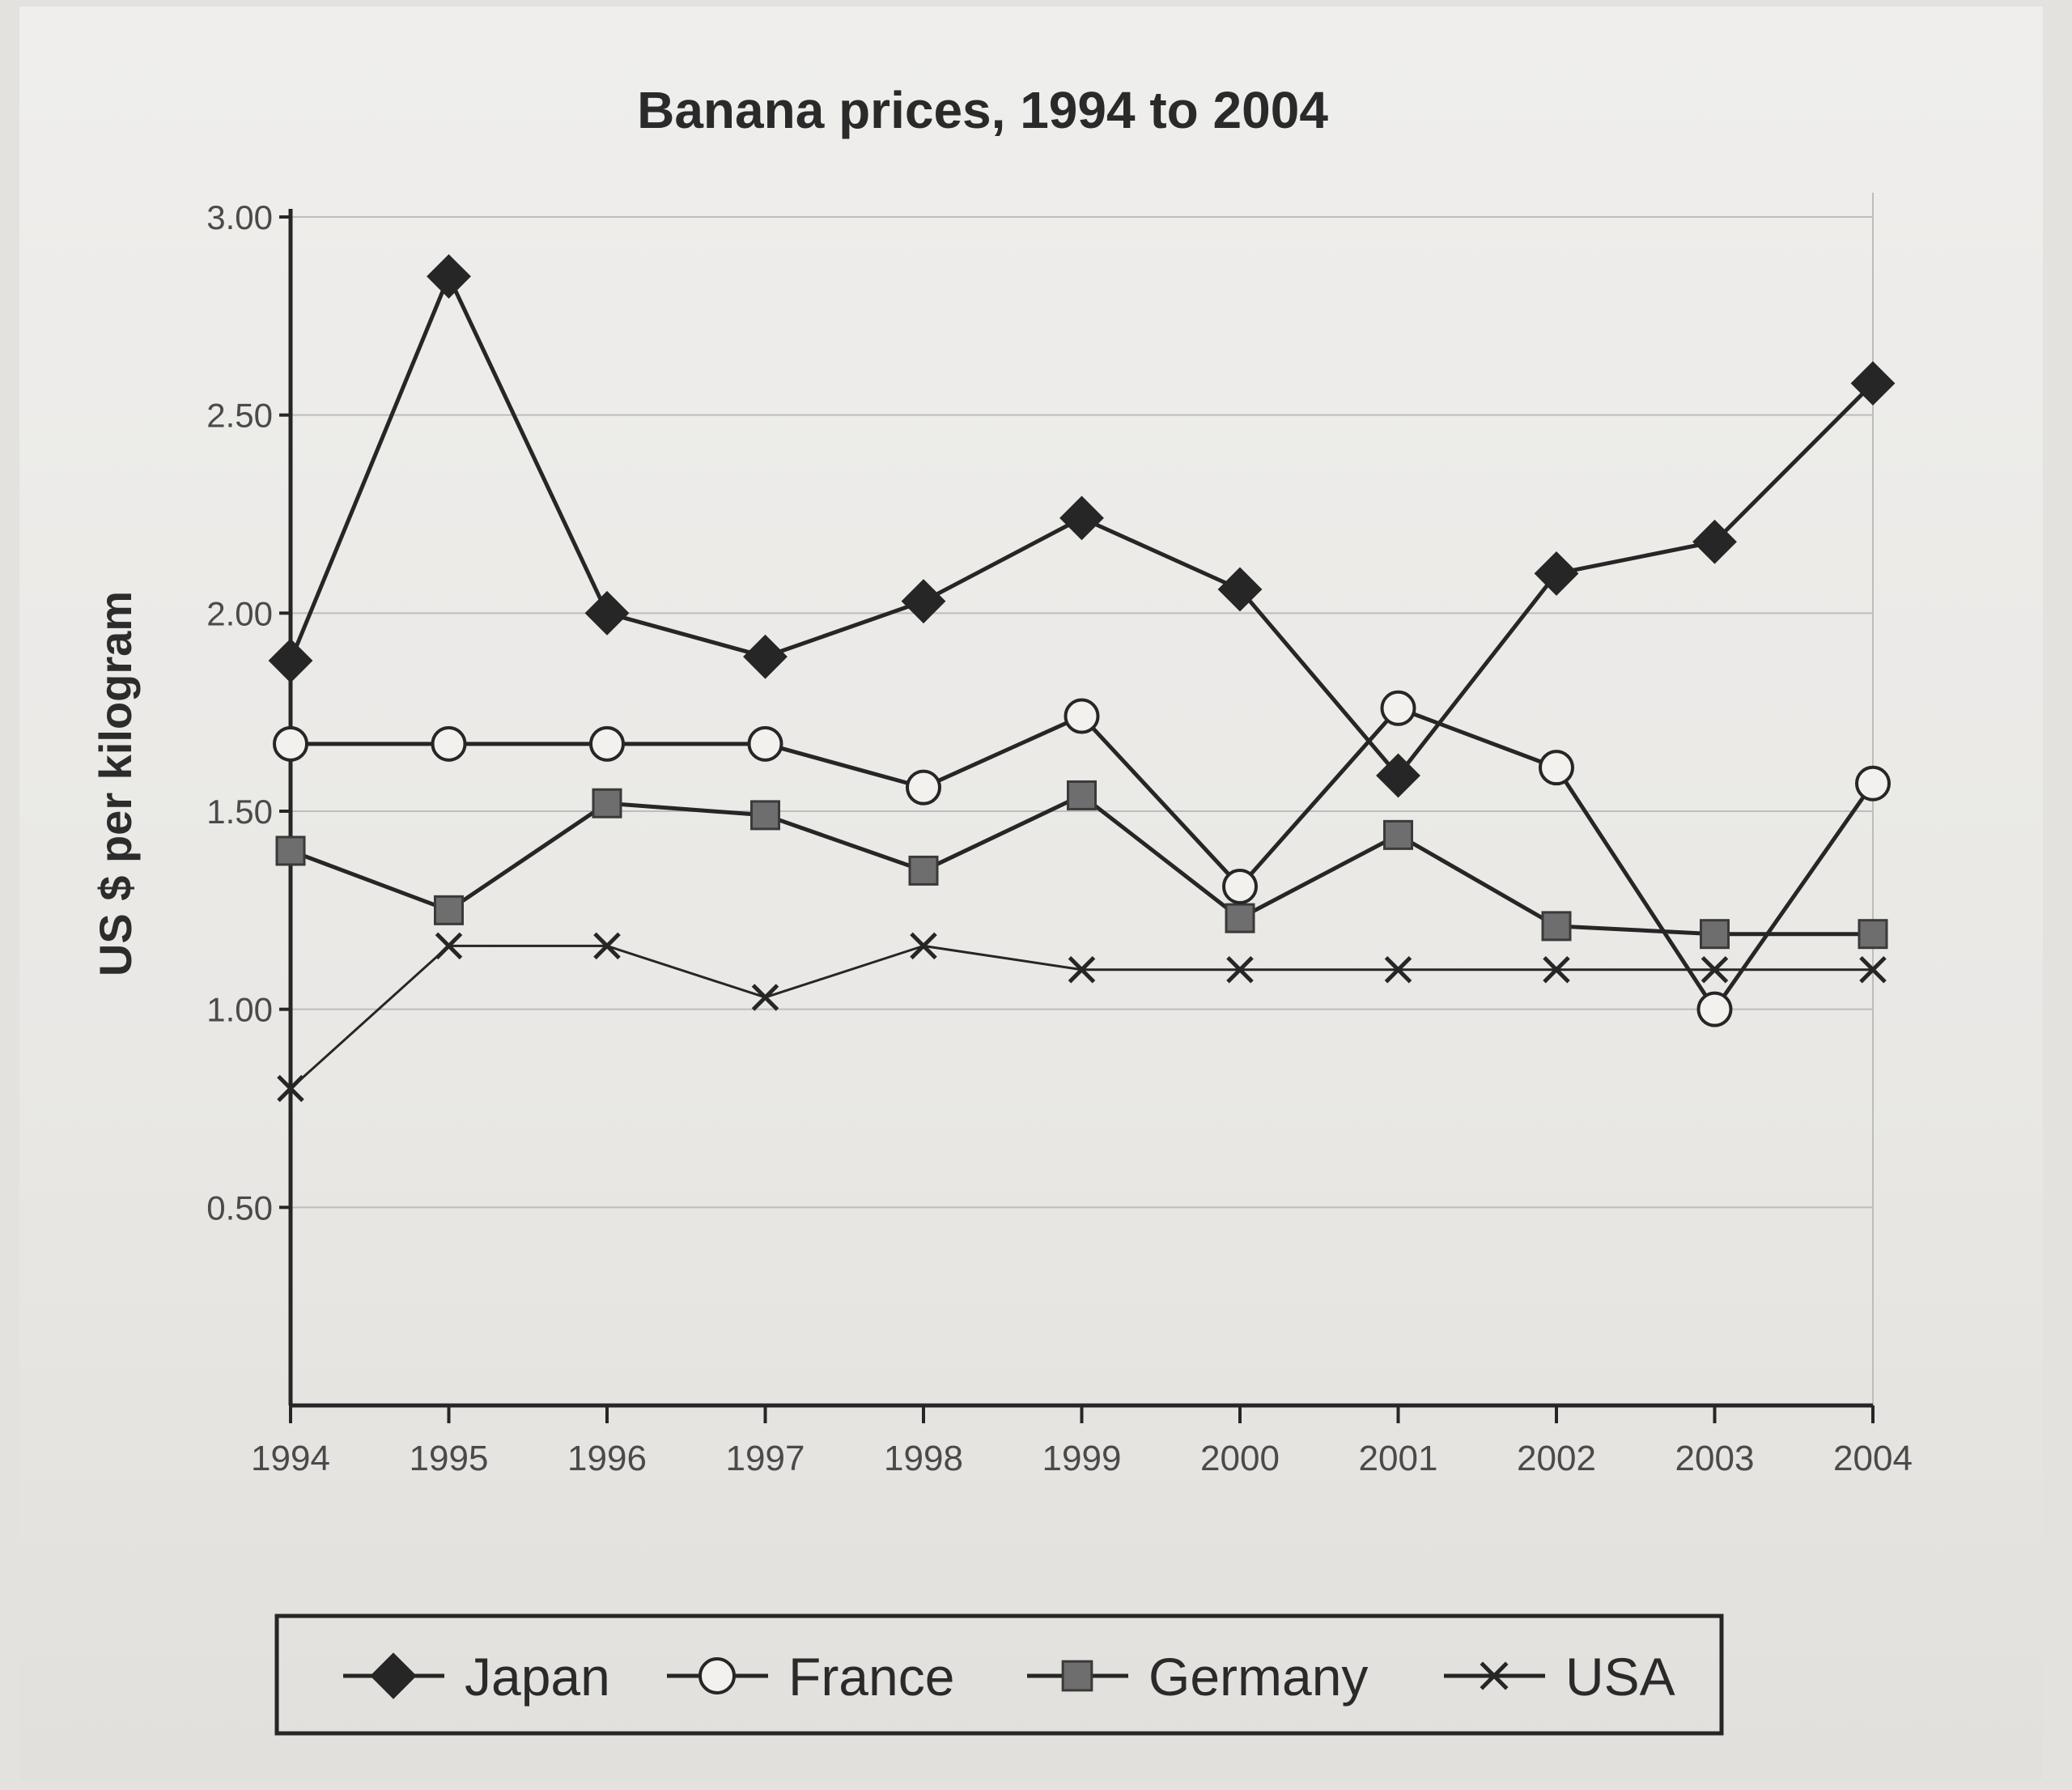 This screenshot has width=2072, height=1790. What do you see at coordinates (290, 1458) in the screenshot?
I see `x-tick-label: 1994` at bounding box center [290, 1458].